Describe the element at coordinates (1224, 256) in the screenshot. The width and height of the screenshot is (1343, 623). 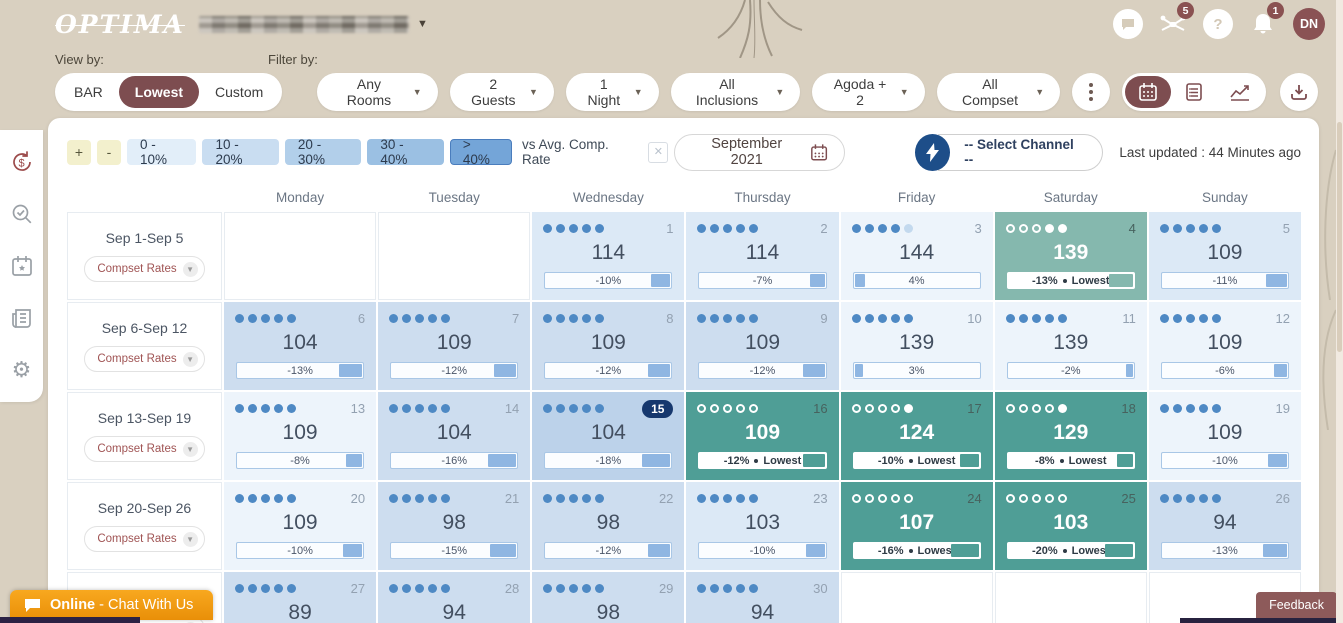
I see `day-cell: 5 109 -11%` at that location.